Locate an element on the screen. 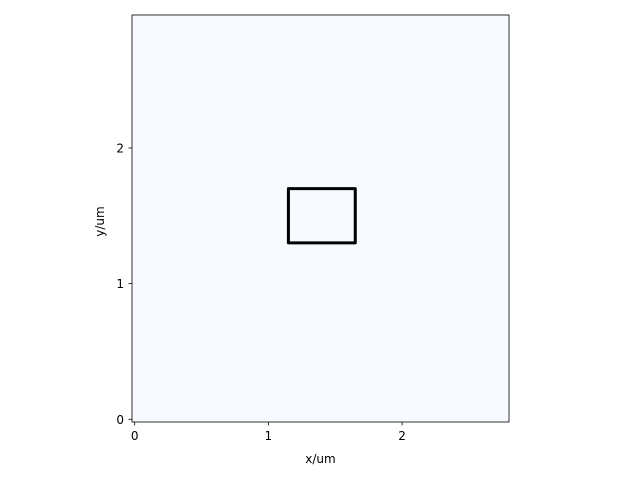 The image size is (640, 485). x-tick-label: 2 is located at coordinates (402, 436).